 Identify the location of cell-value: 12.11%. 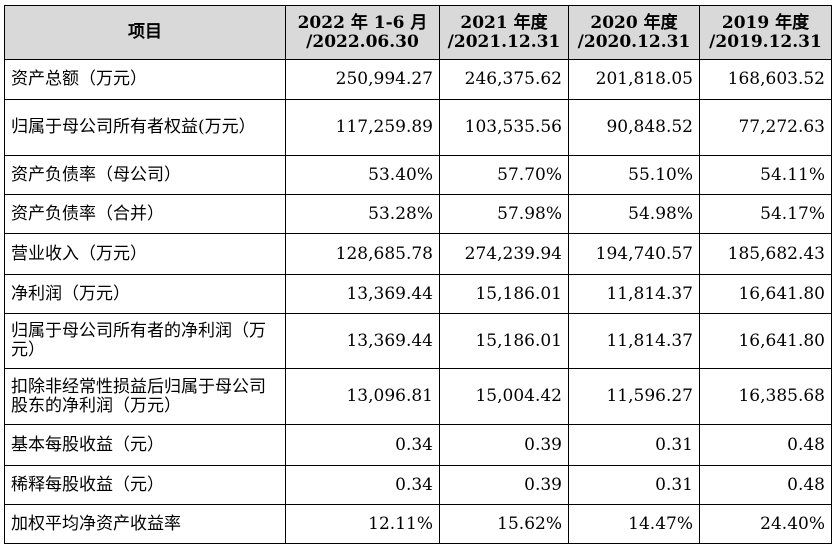
(362, 524).